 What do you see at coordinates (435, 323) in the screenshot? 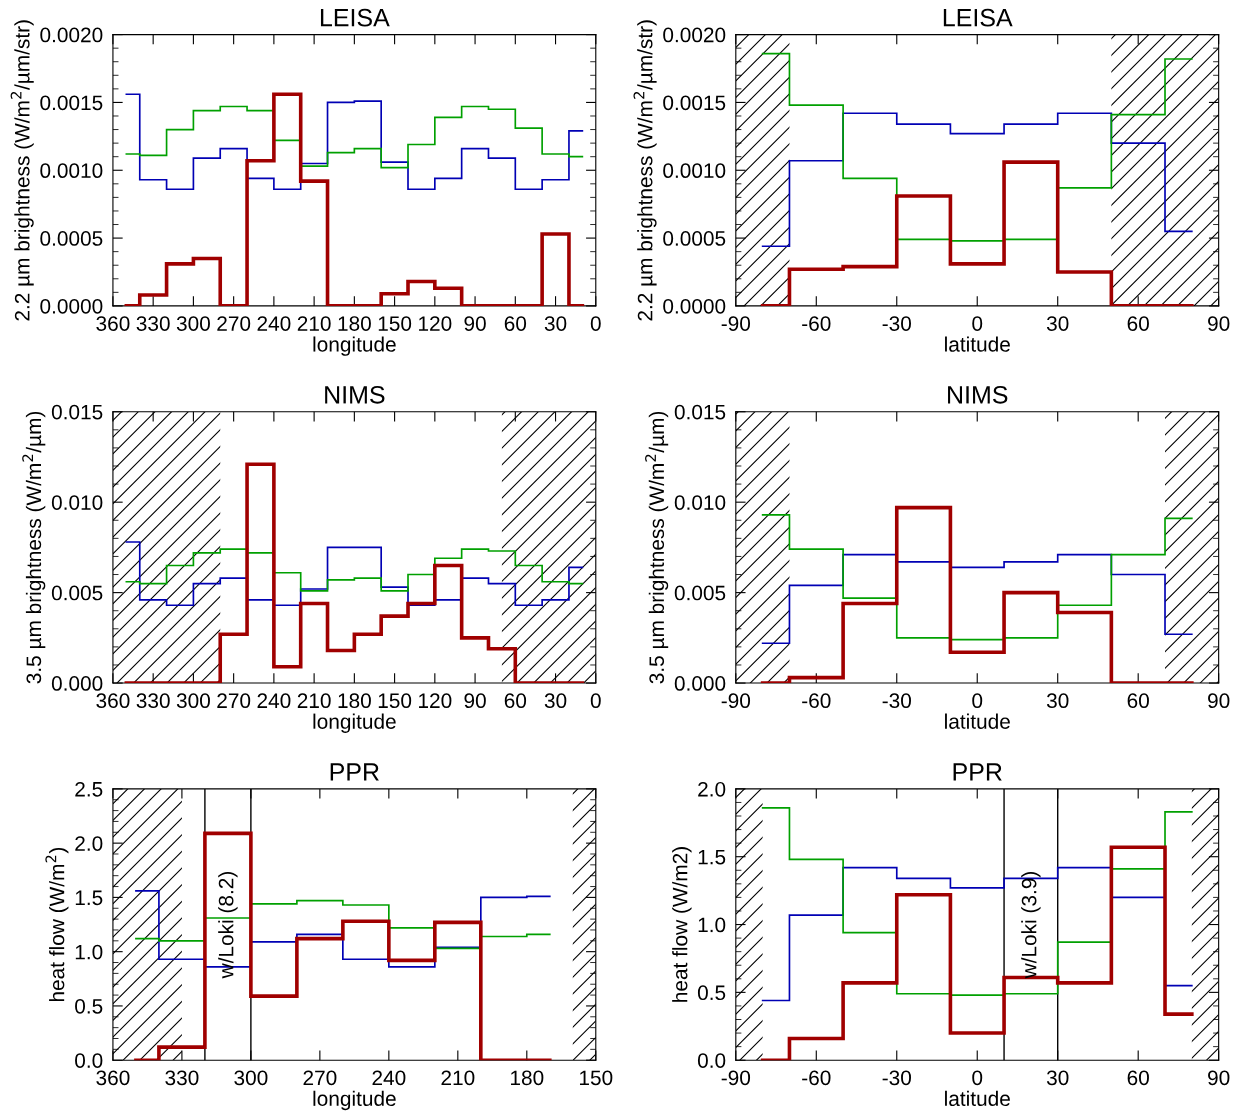
I see `x-tick-label: 120` at bounding box center [435, 323].